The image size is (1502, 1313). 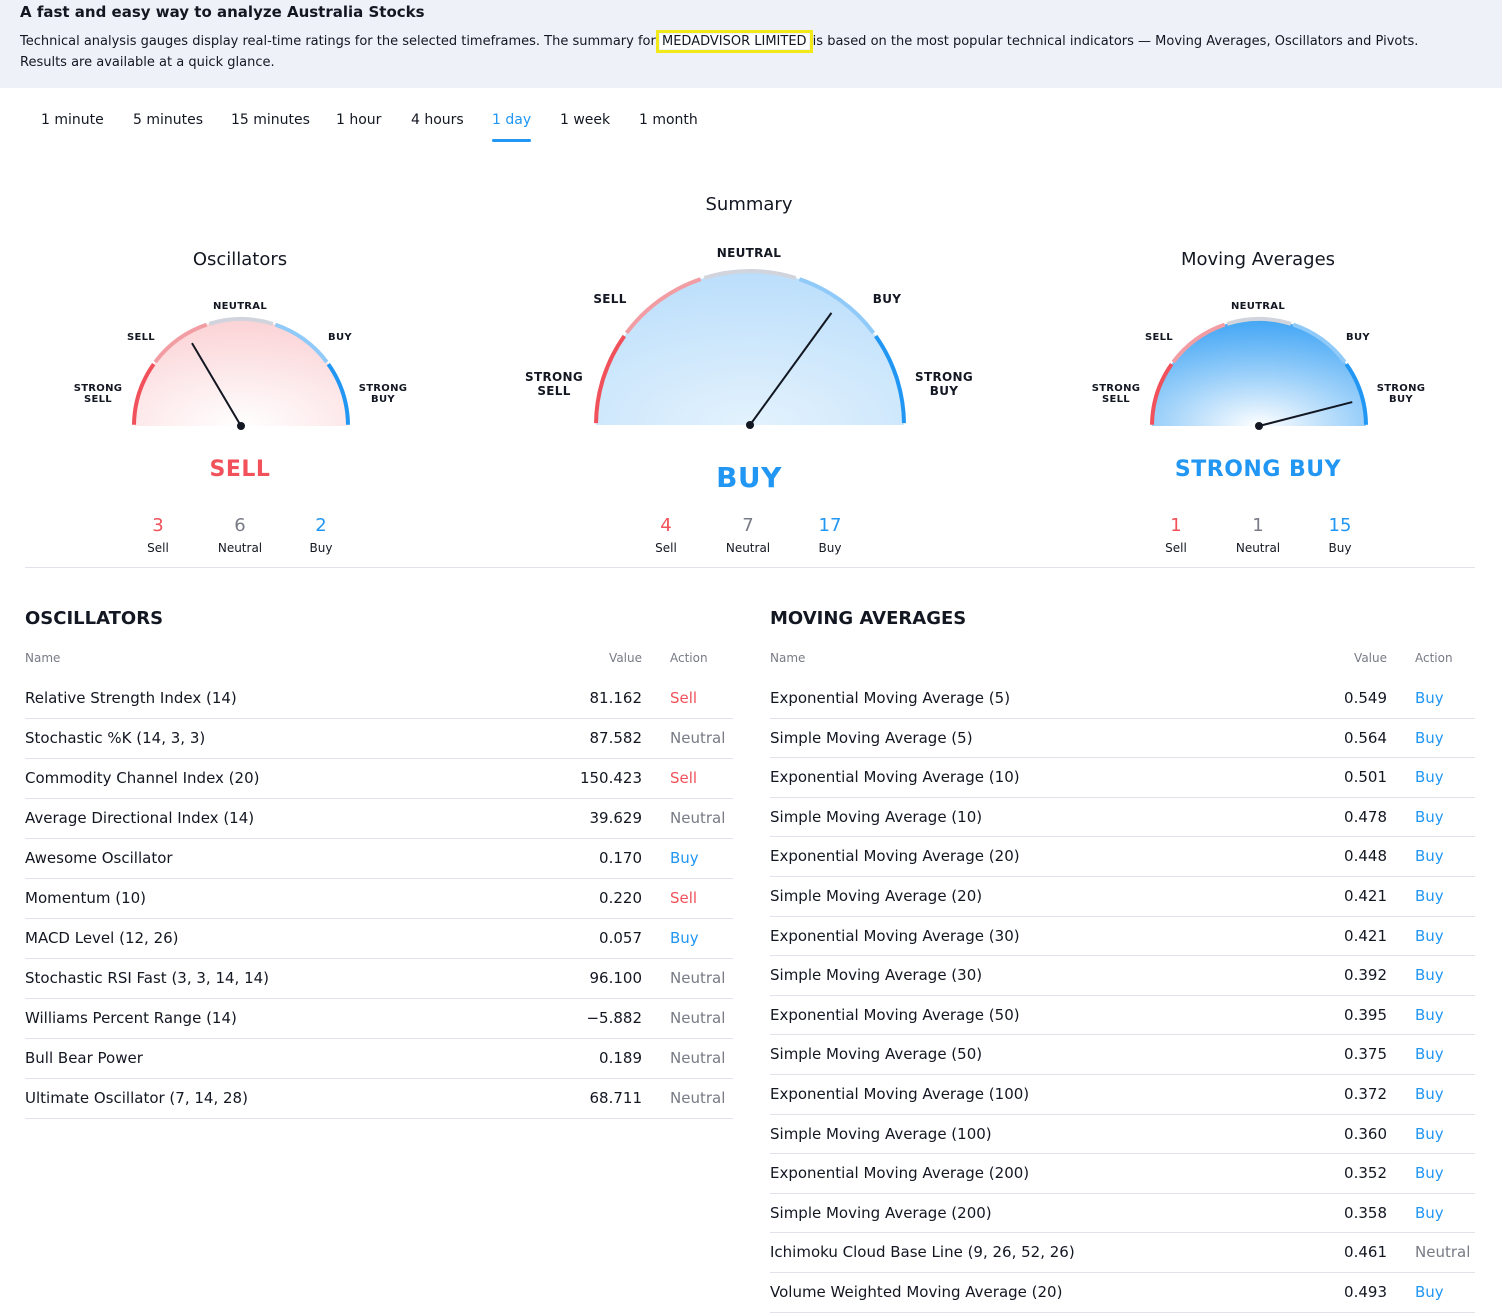 I want to click on summary-arc-sell, so click(x=663, y=306).